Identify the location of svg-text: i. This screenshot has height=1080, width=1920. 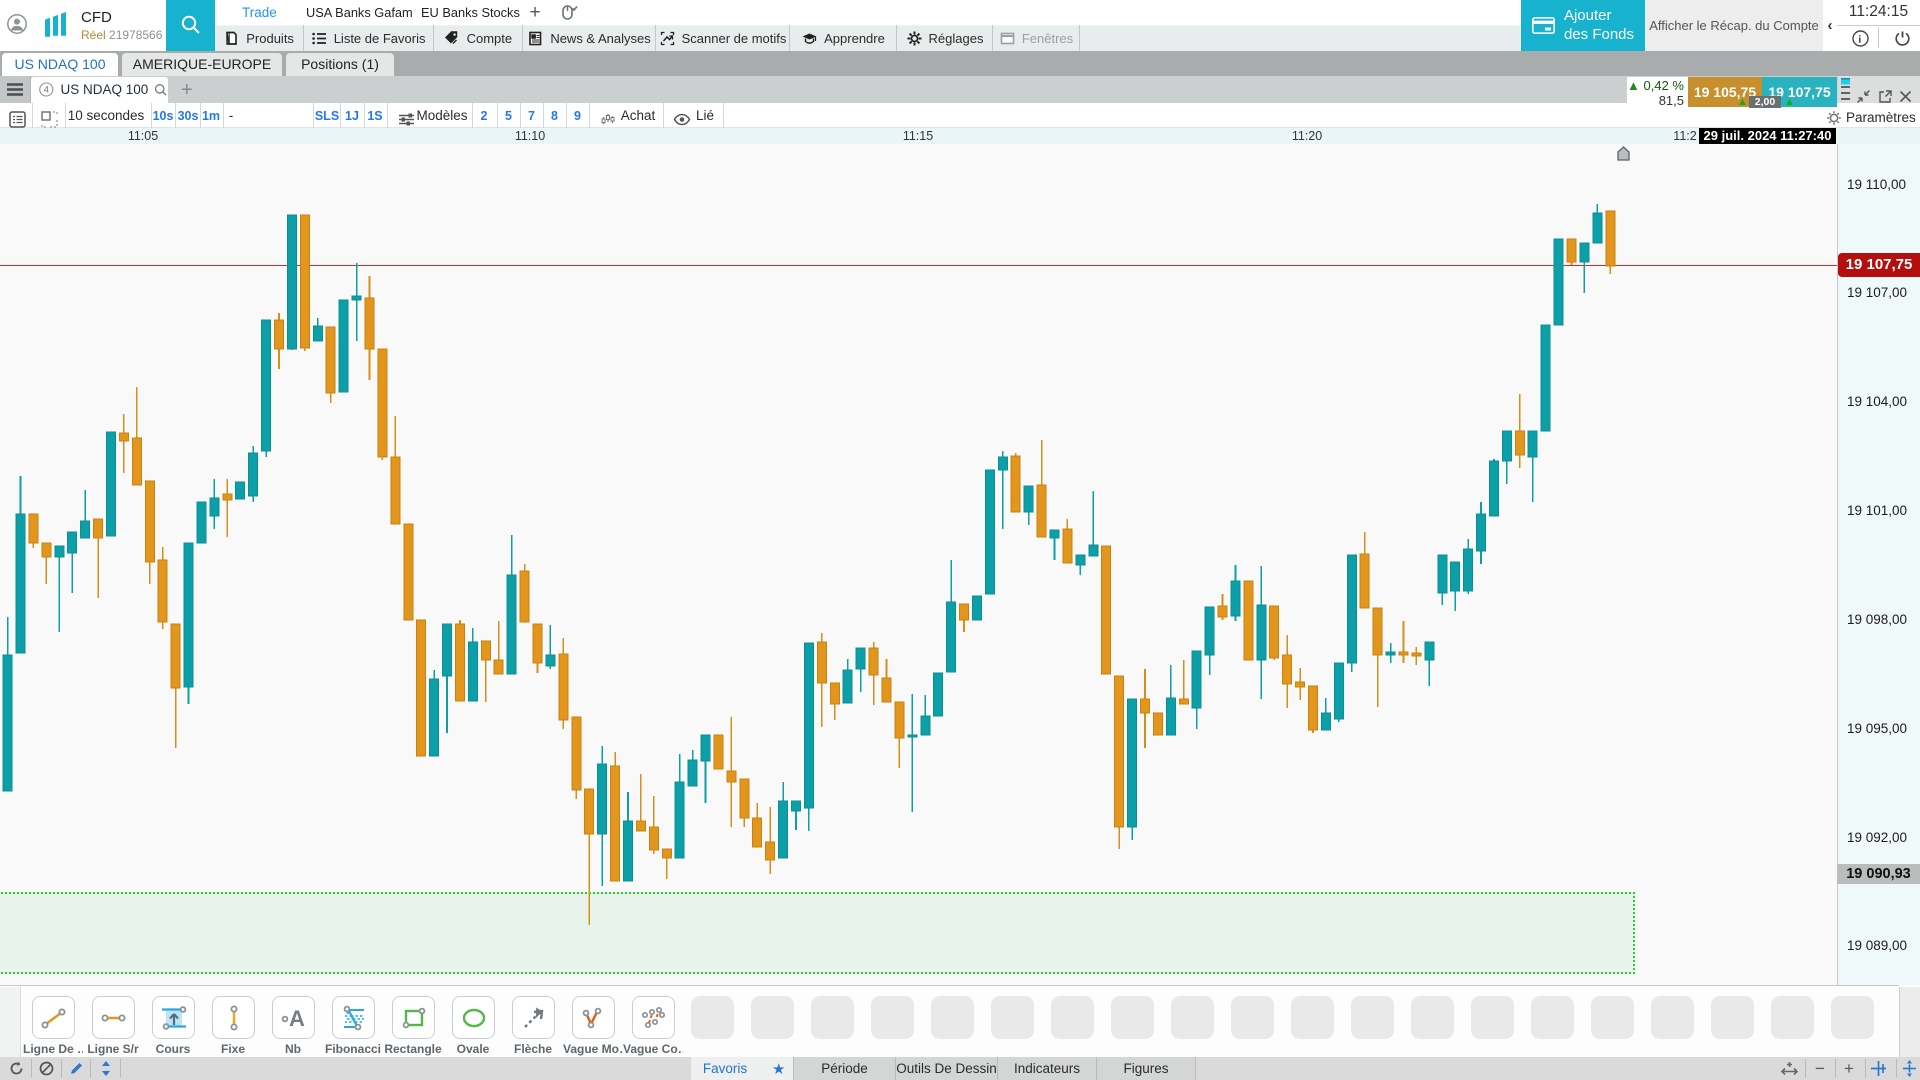
(1859, 40).